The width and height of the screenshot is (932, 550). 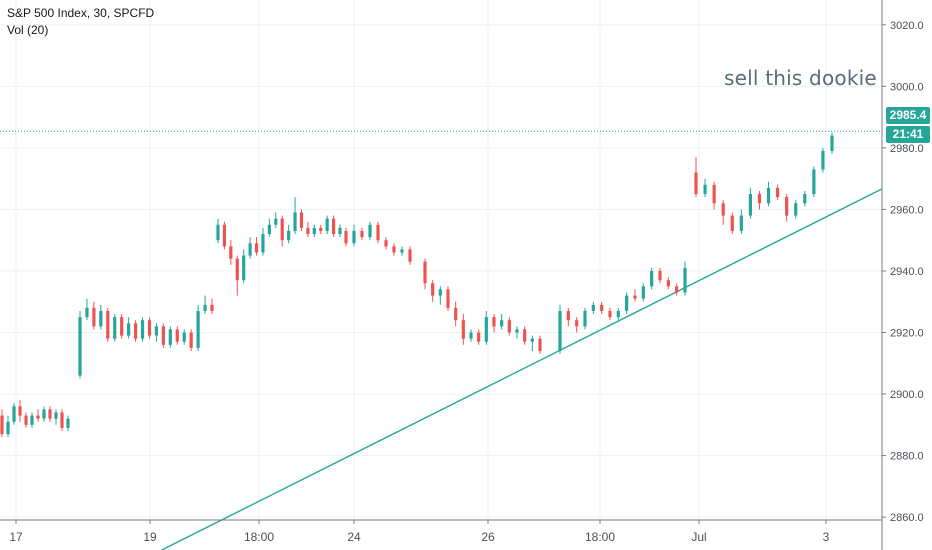 I want to click on volume-indicator-title: Vol (20), so click(x=28, y=30).